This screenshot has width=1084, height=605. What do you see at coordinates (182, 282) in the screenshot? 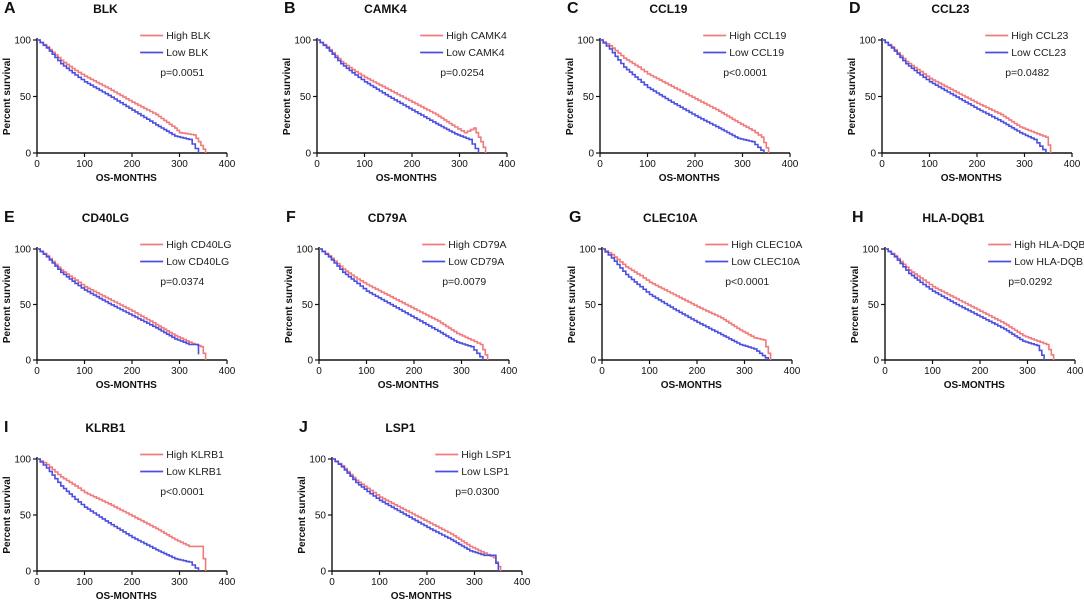
I see `p-value-label: p=0.0374` at bounding box center [182, 282].